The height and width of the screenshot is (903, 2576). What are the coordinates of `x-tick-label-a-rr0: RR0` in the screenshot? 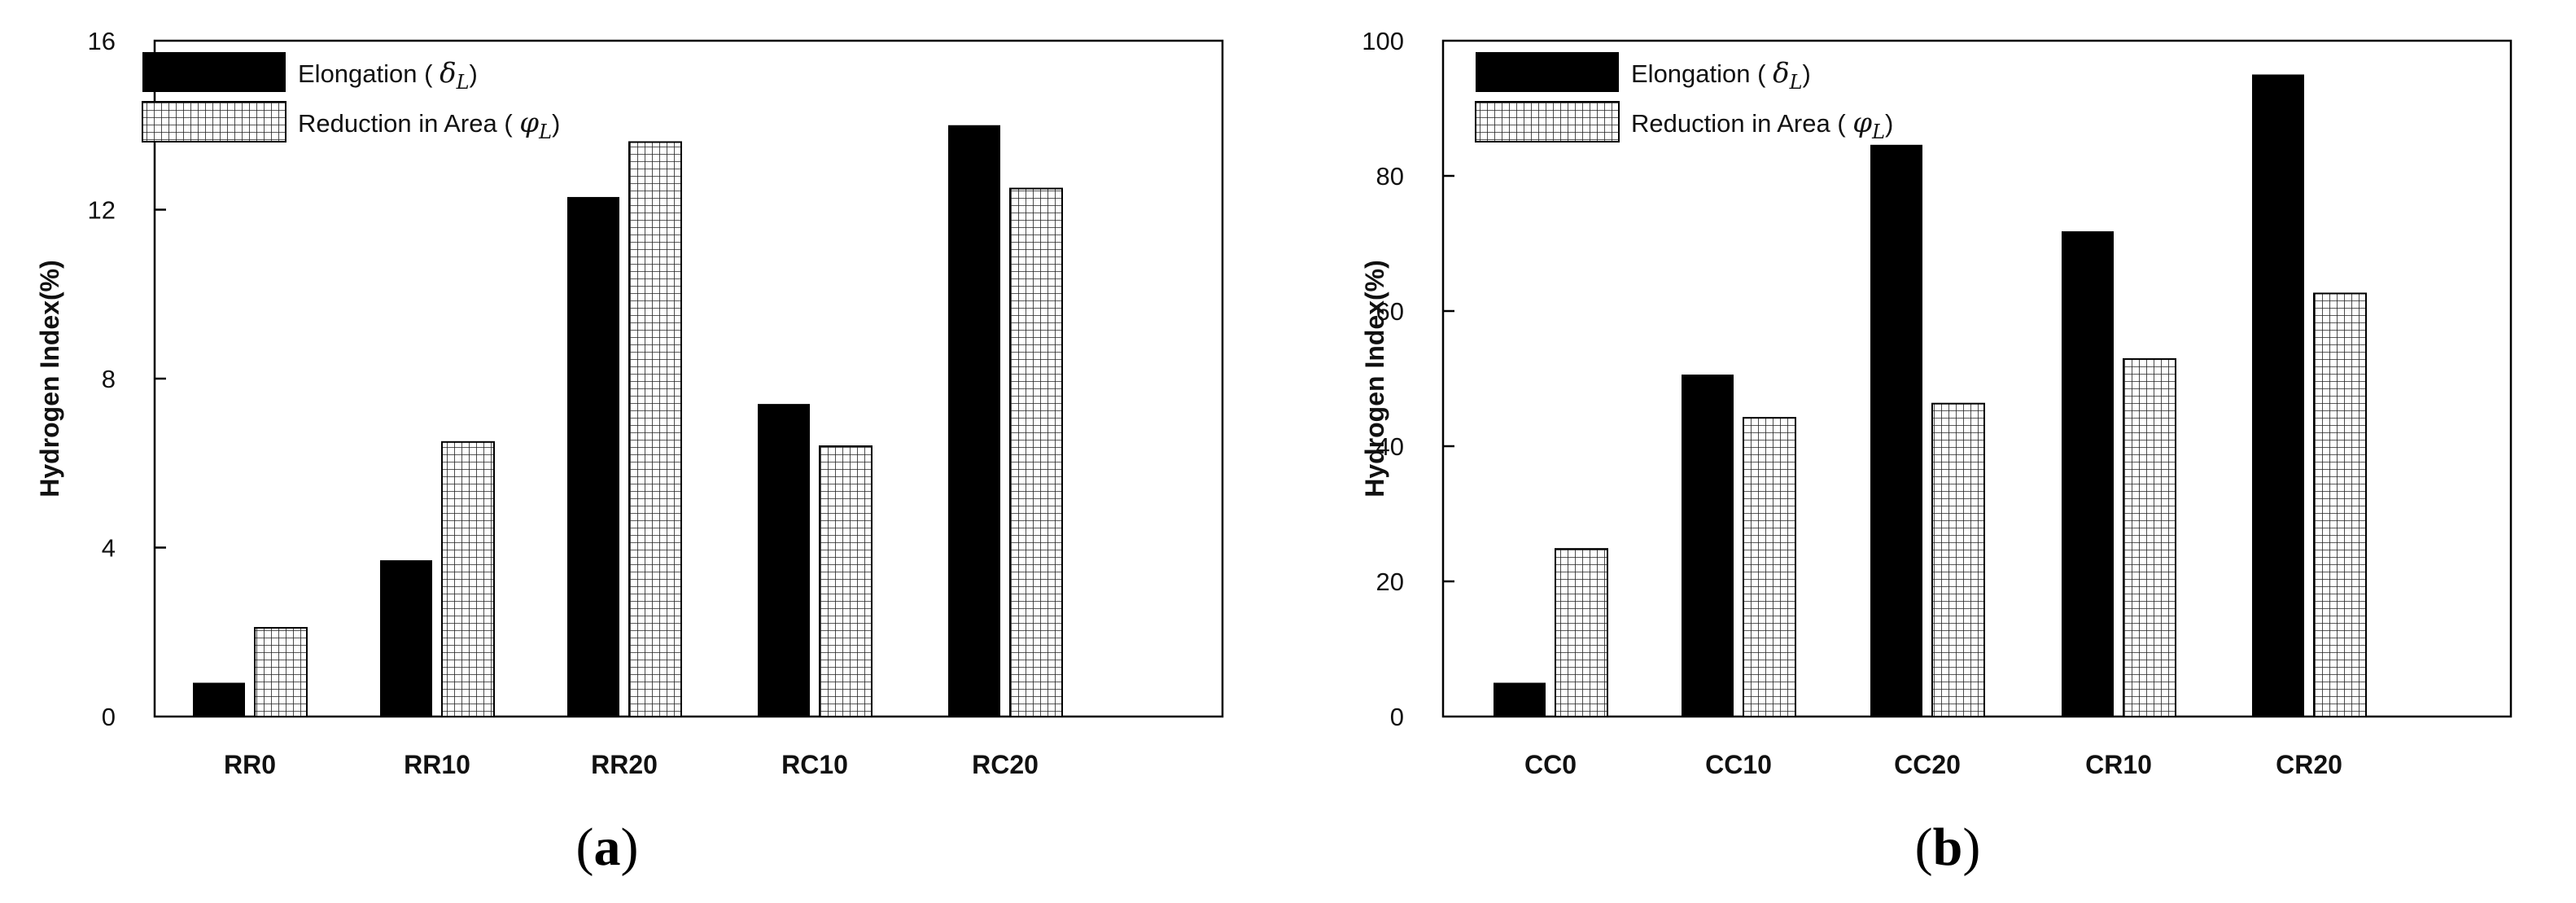 It's located at (250, 764).